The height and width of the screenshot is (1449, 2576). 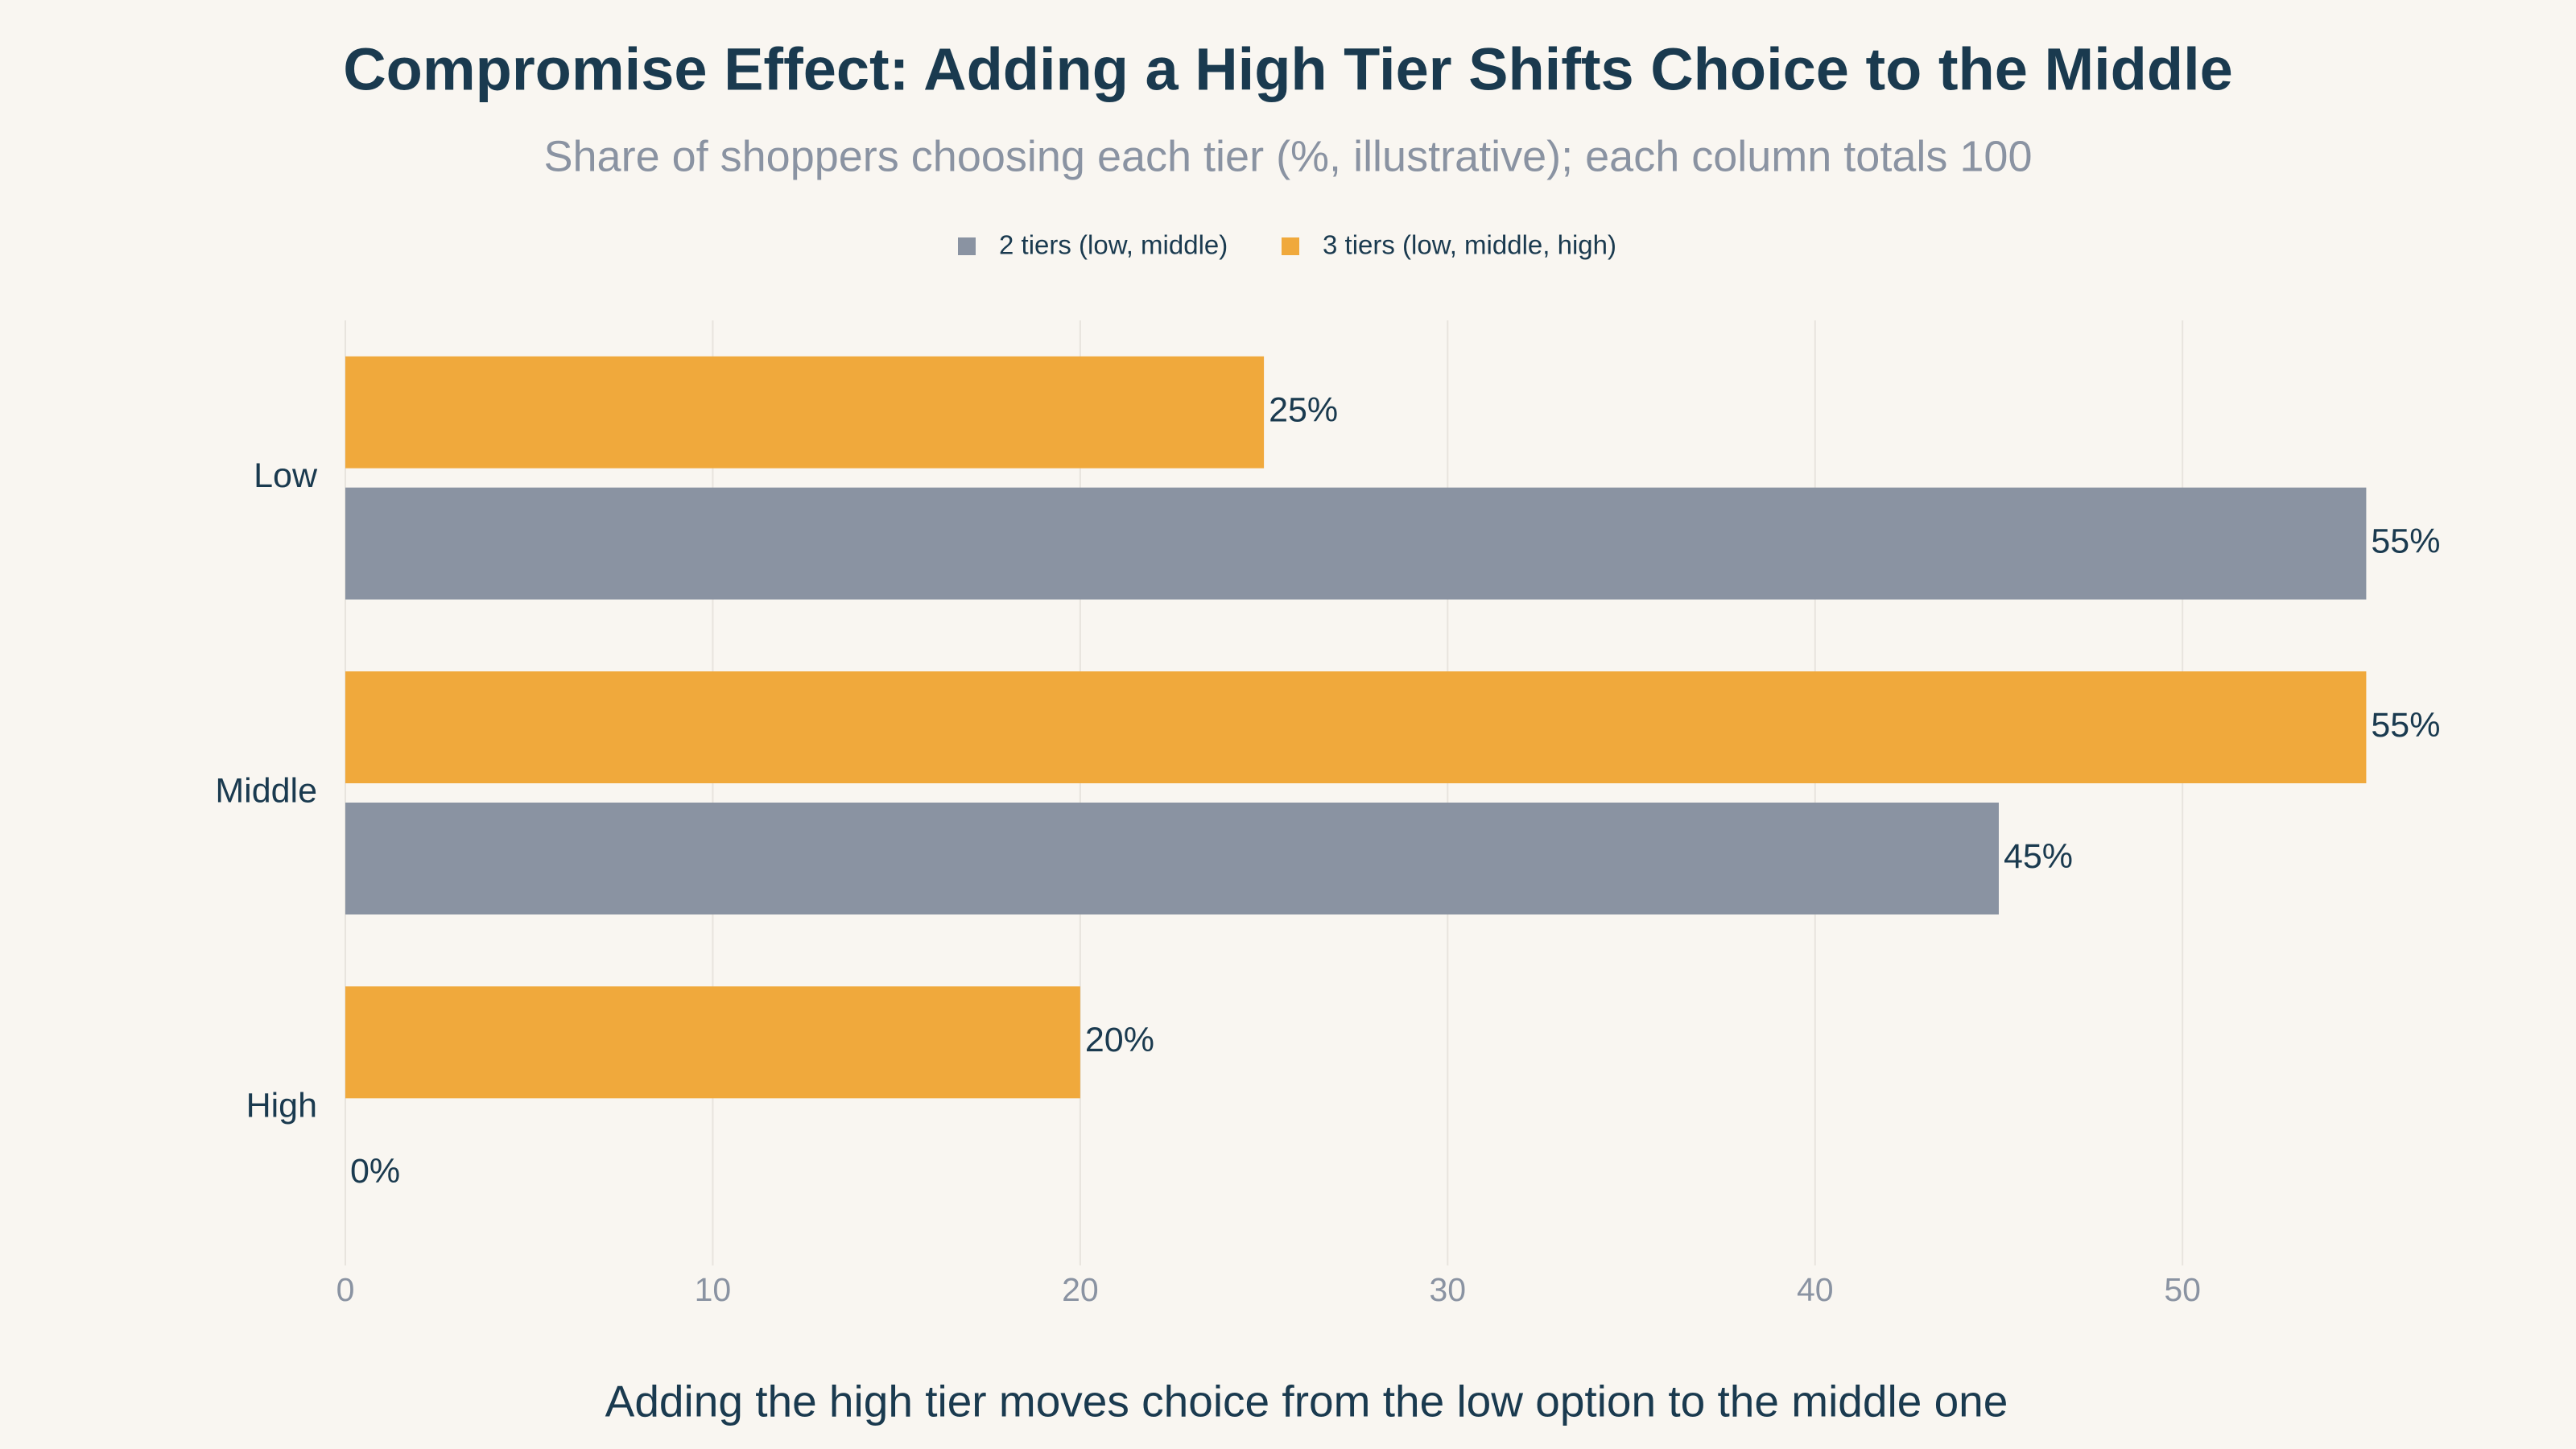 I want to click on x-tick-label: 50, so click(x=2182, y=1289).